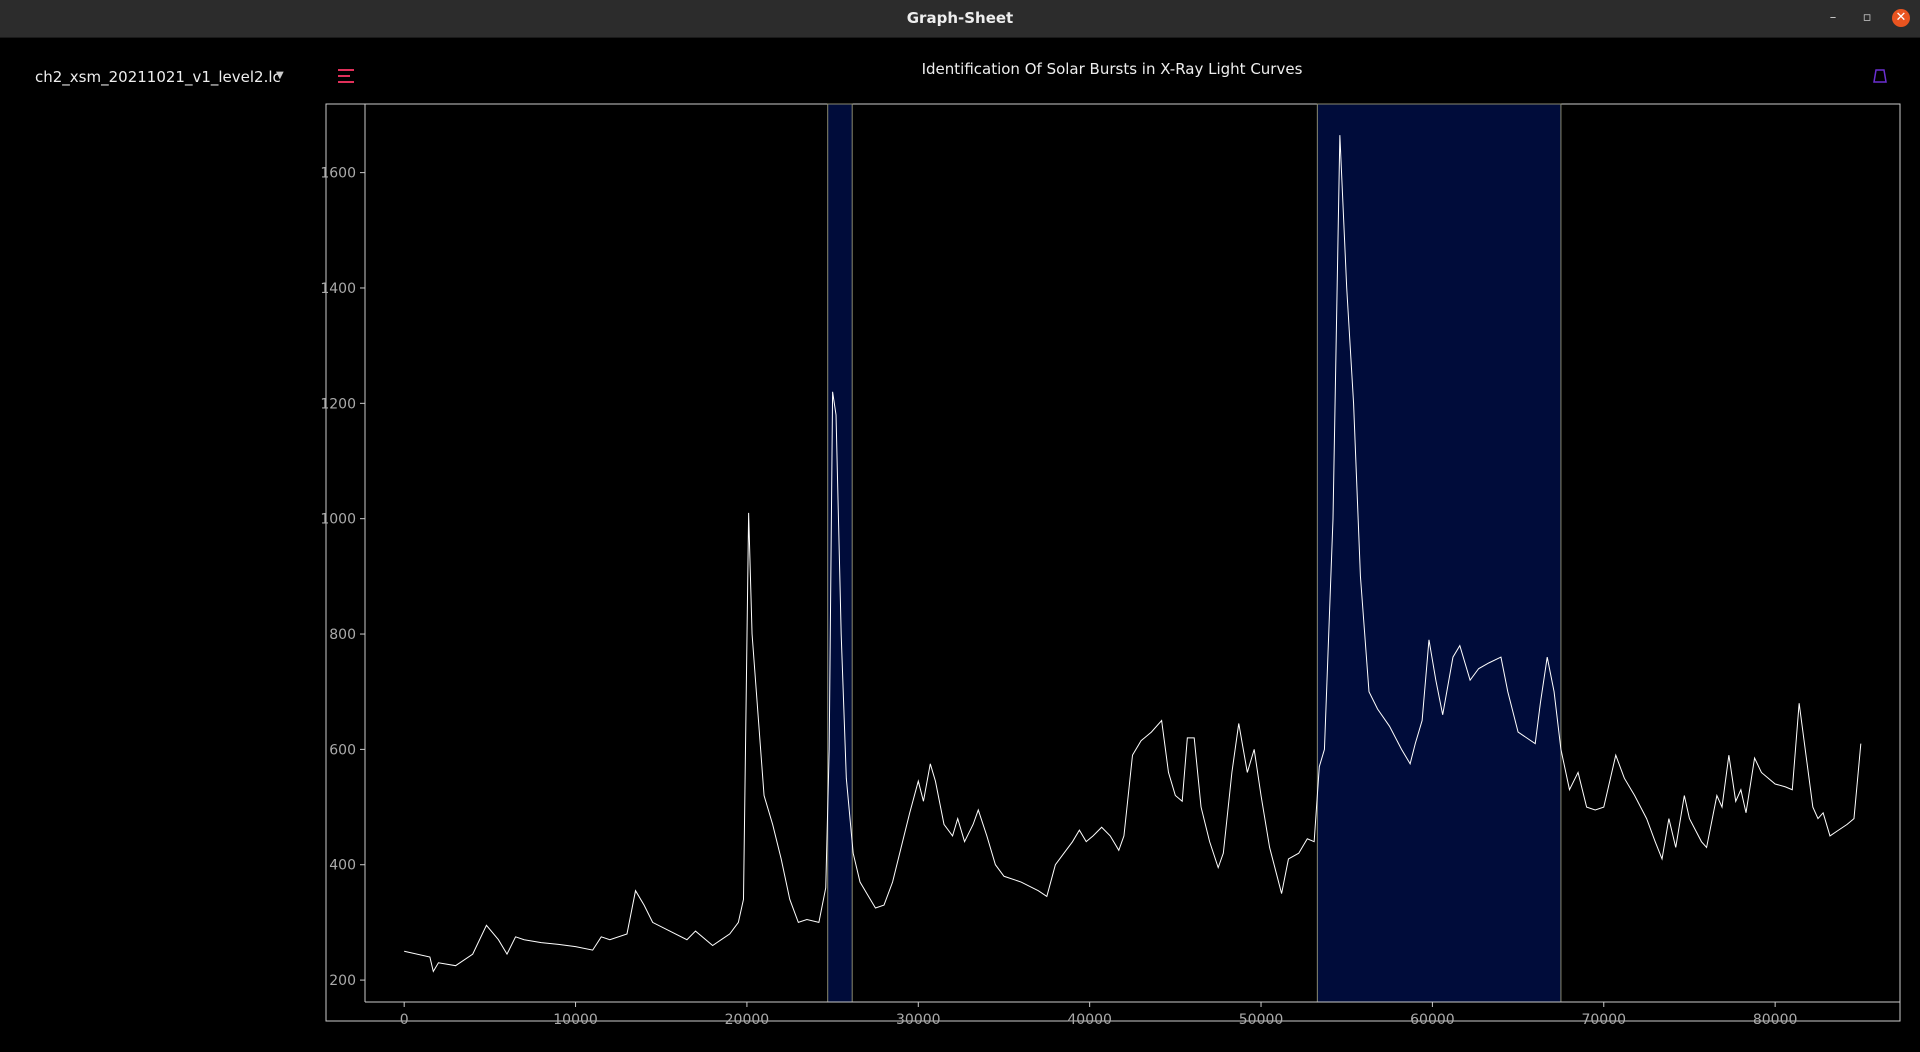  Describe the element at coordinates (338, 174) in the screenshot. I see `y-tick-label: 1600` at that location.